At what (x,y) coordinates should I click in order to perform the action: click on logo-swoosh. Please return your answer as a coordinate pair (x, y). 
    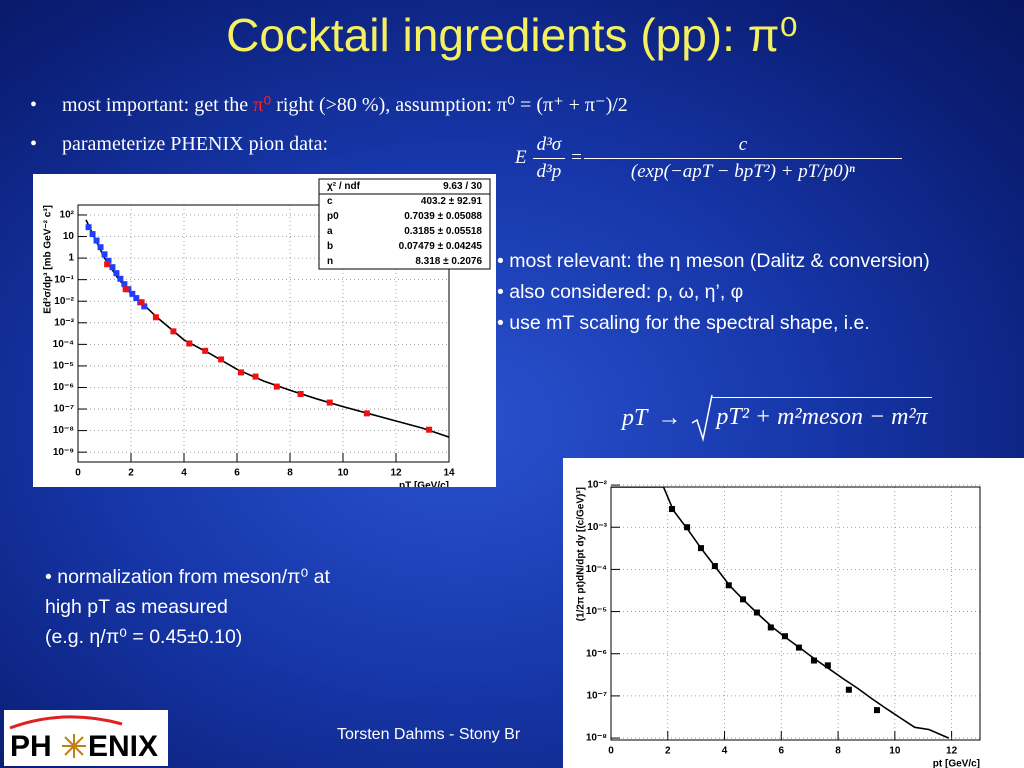
    Looking at the image, I should click on (66, 722).